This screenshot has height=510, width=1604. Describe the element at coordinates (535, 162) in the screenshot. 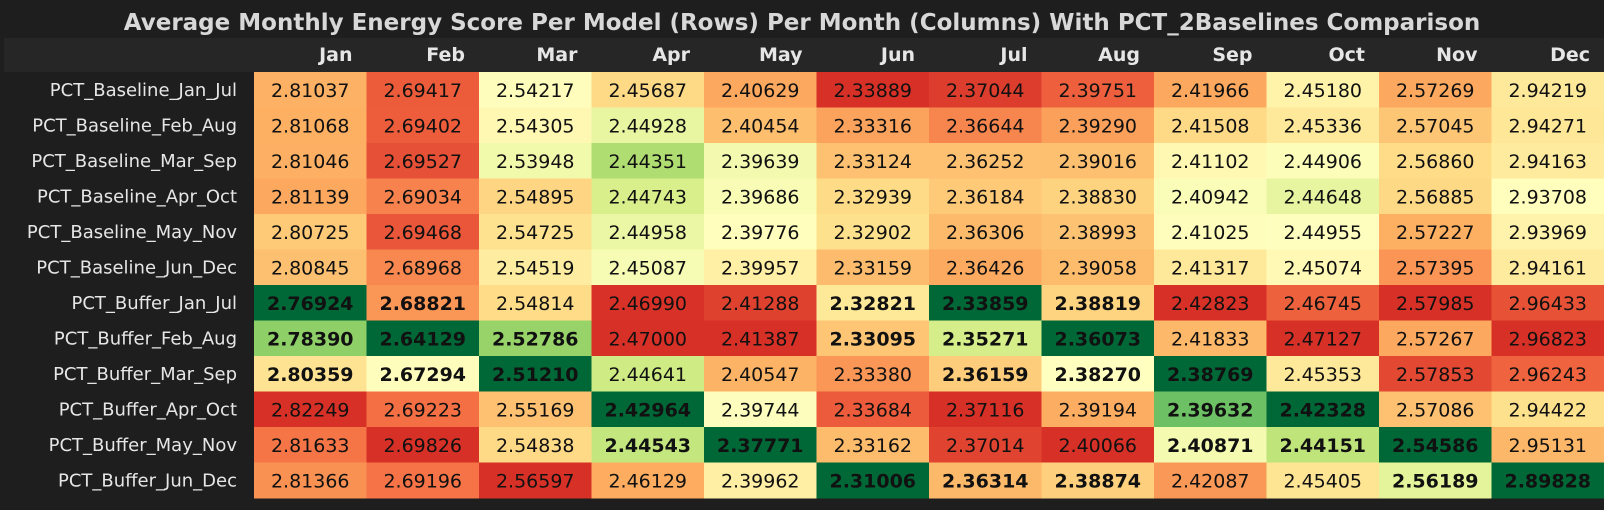

I see `cell-value-label: 2.53948` at that location.